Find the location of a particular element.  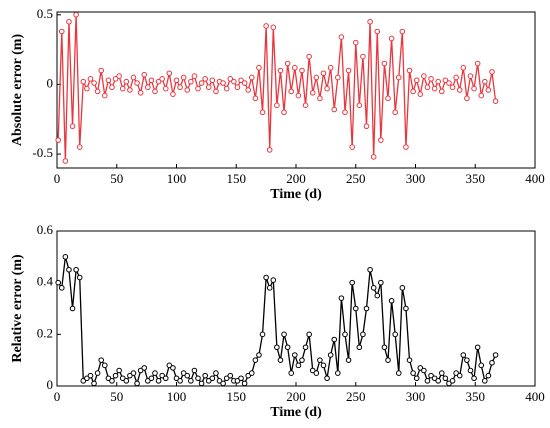

x-tick-label: 50 is located at coordinates (116, 178).